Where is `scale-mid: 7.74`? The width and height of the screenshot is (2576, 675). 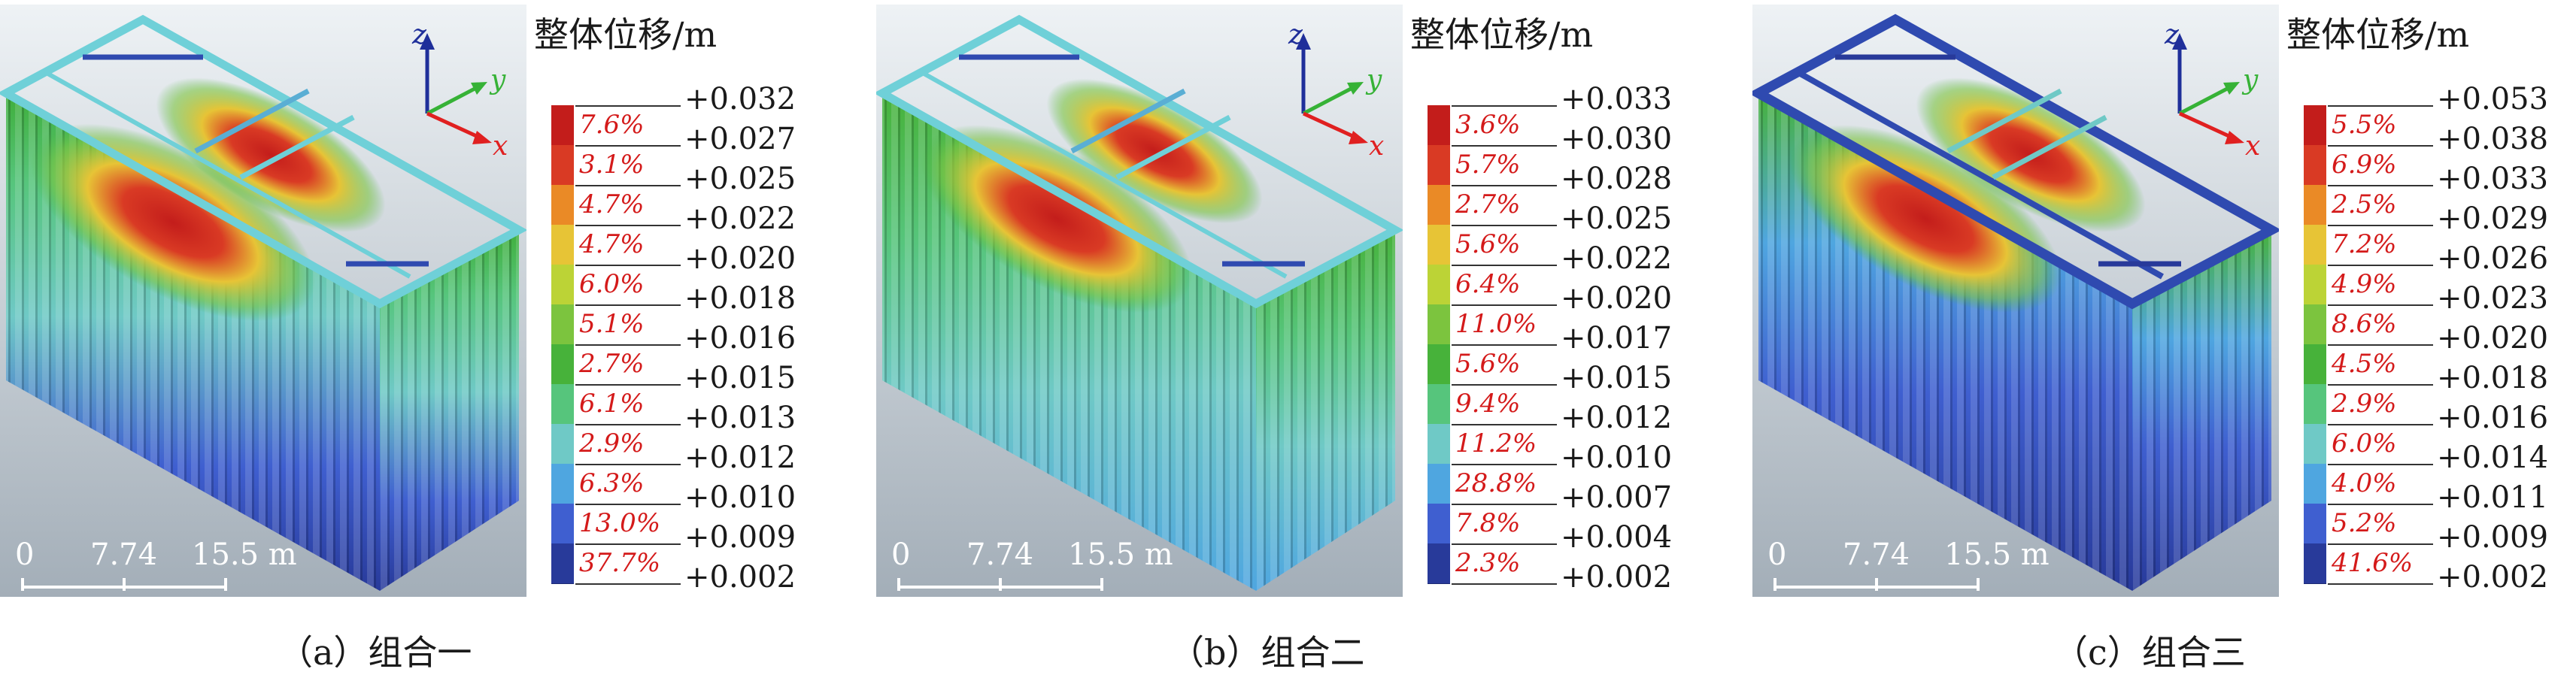
scale-mid: 7.74 is located at coordinates (1876, 554).